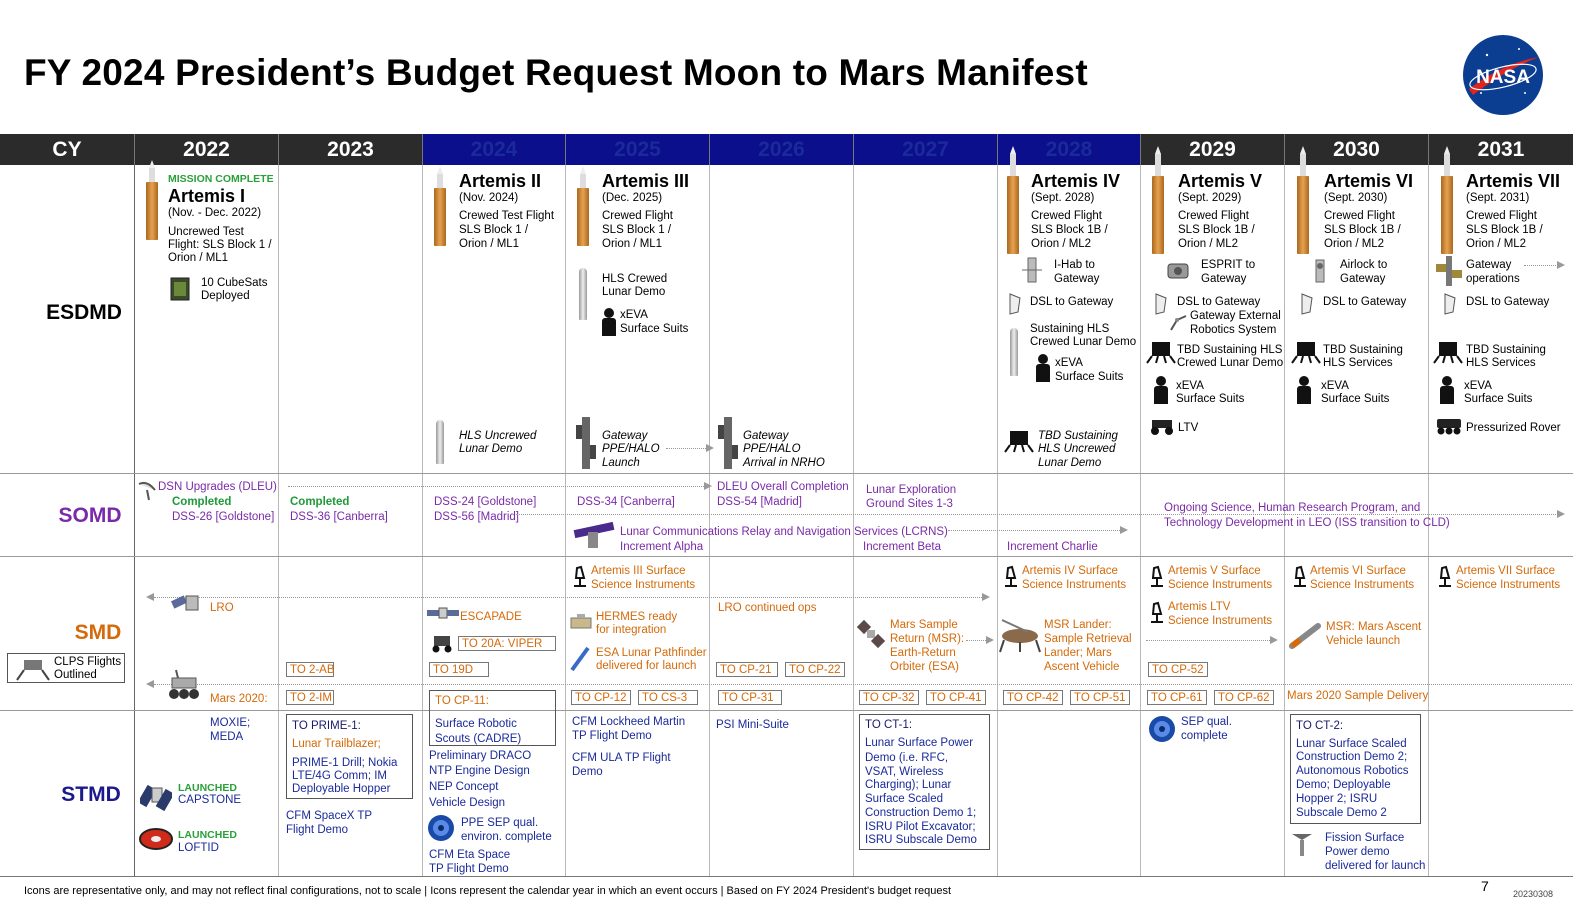  I want to click on ct1-item: Construction Demo 1;, so click(921, 813).